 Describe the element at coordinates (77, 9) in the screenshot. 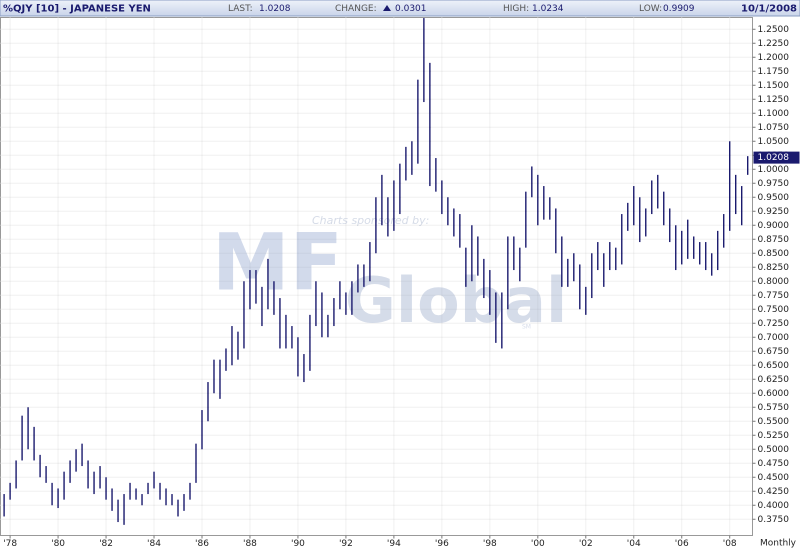

I see `symbol: %QJY [10] - JAPANESE YEN` at that location.